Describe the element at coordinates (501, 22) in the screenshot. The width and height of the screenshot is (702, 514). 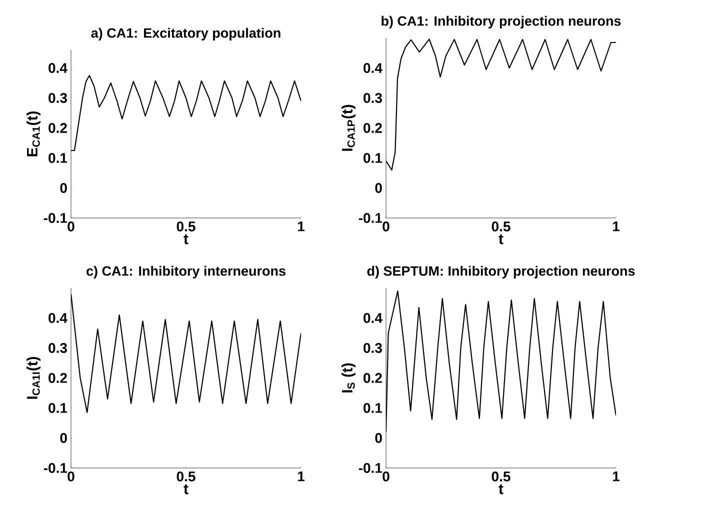
I see `chart-title: b) CA1: Inhibitory projection neurons` at that location.